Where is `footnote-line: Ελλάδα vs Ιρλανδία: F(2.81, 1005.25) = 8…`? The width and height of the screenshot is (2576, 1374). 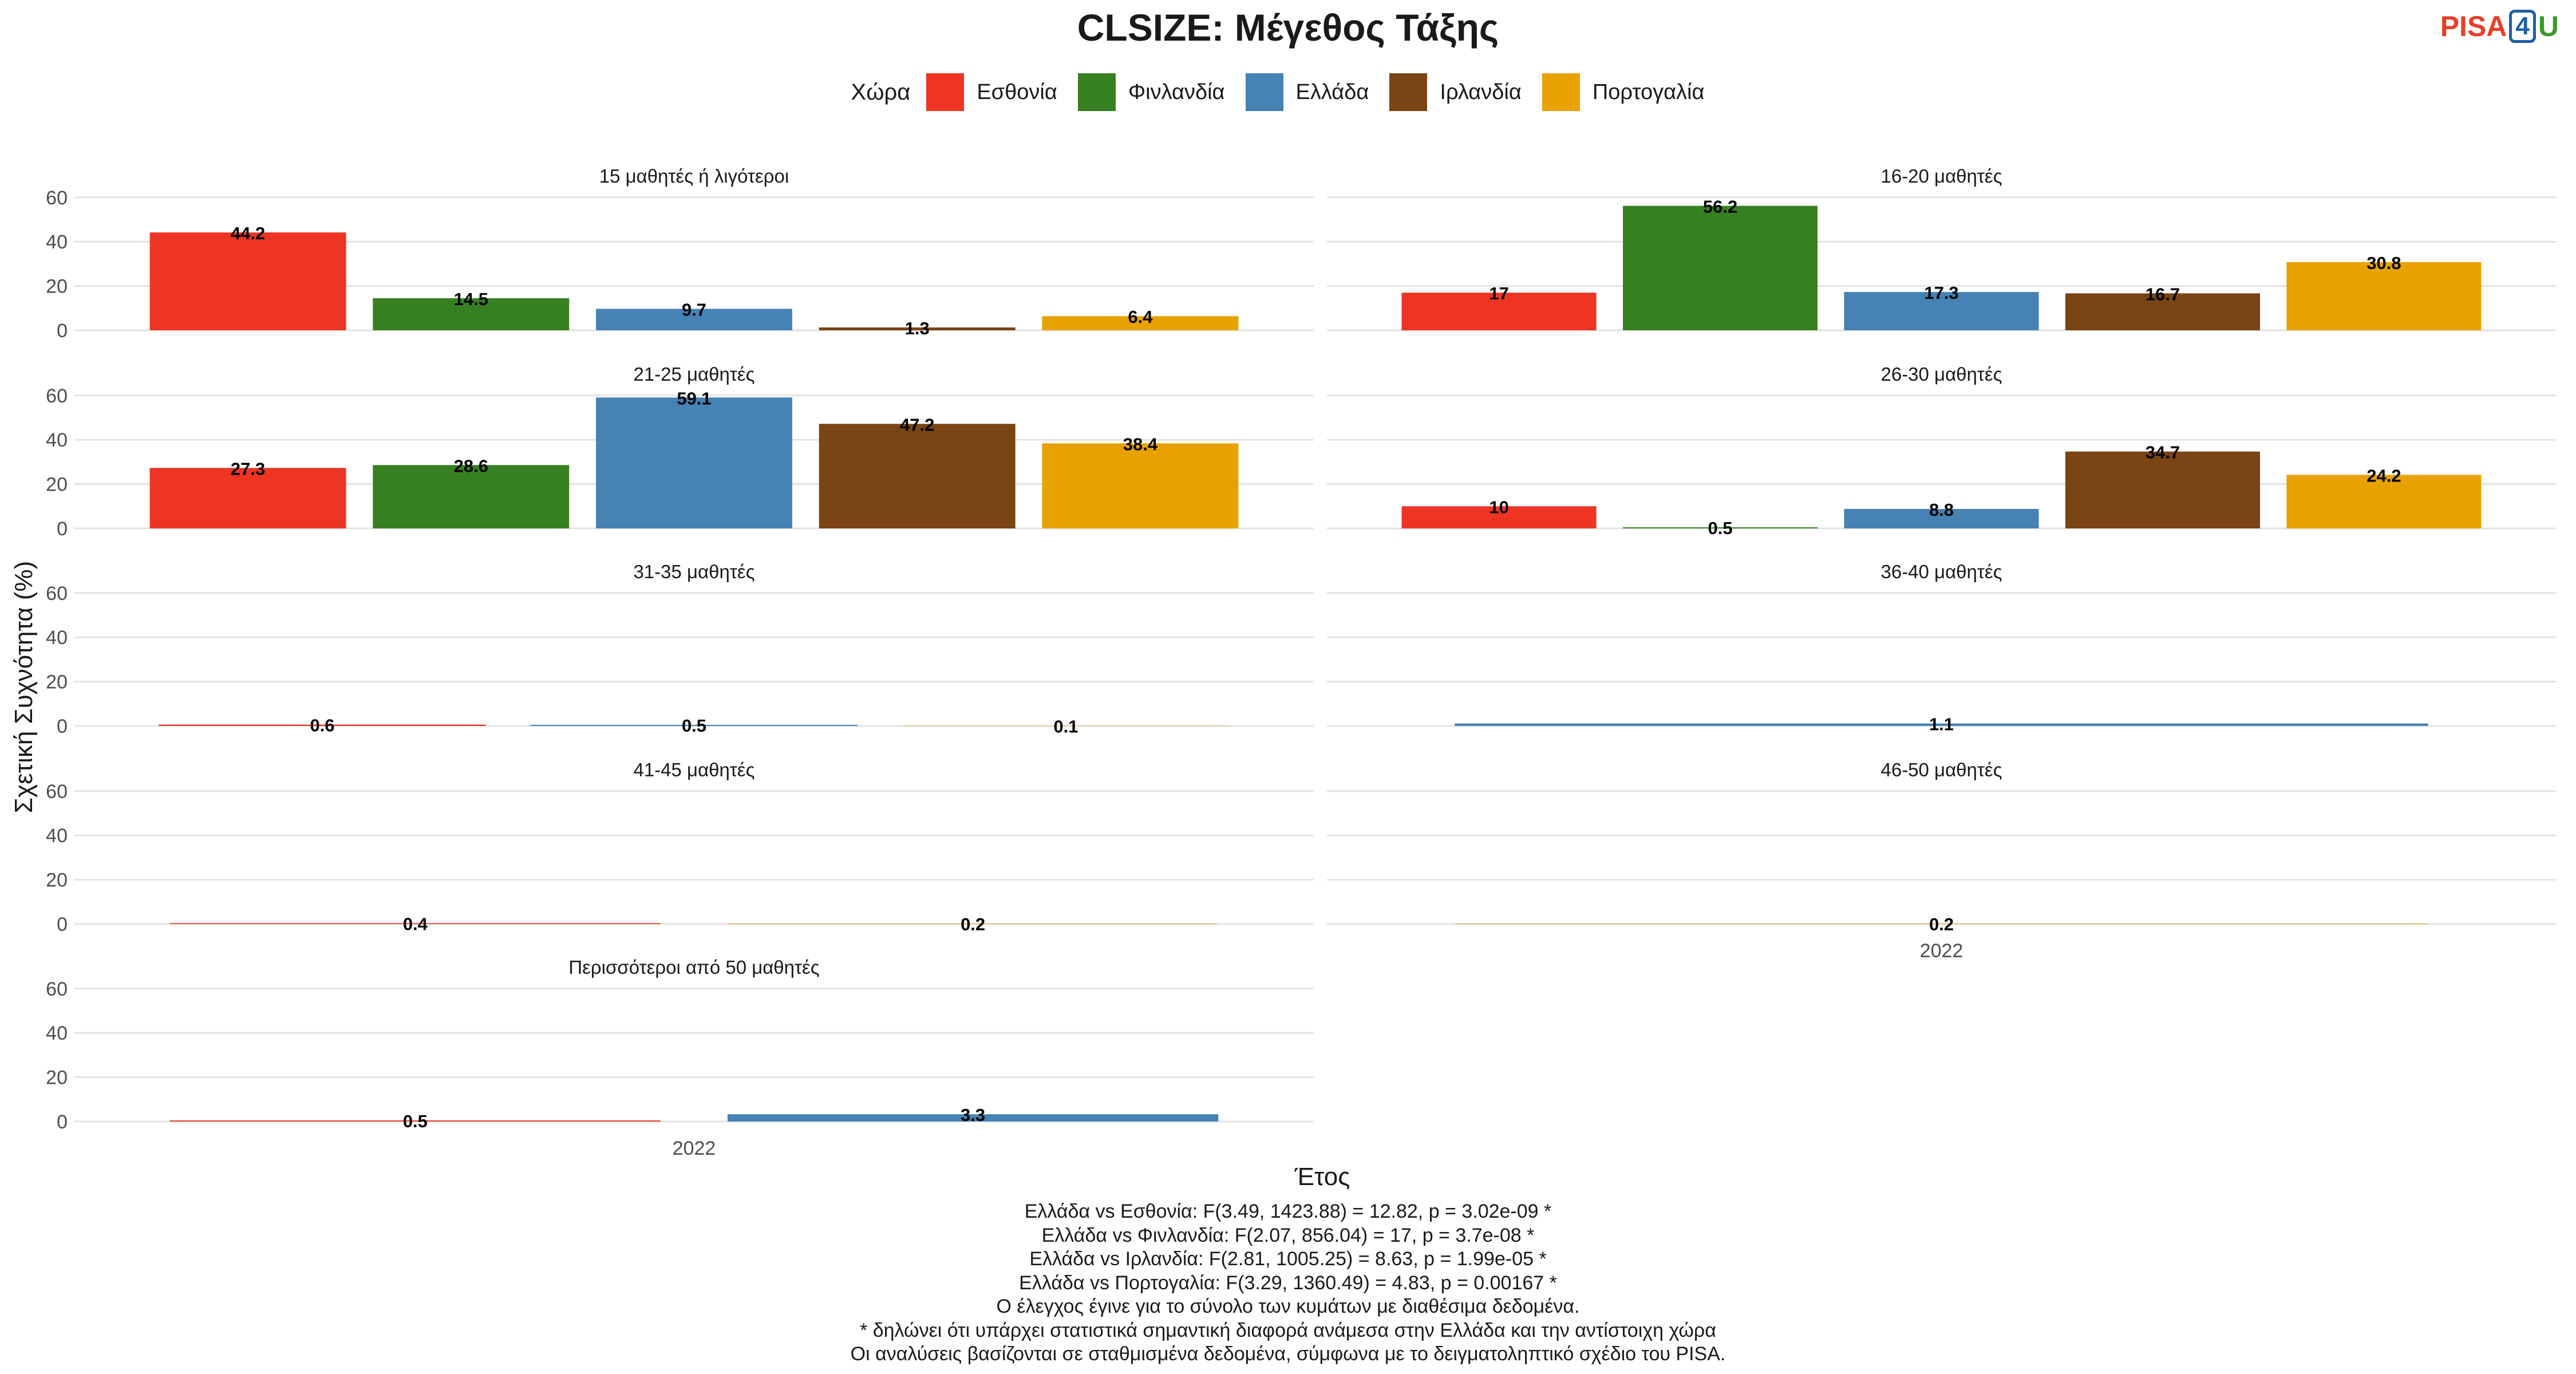 footnote-line: Ελλάδα vs Ιρλανδία: F(2.81, 1005.25) = 8… is located at coordinates (1288, 1259).